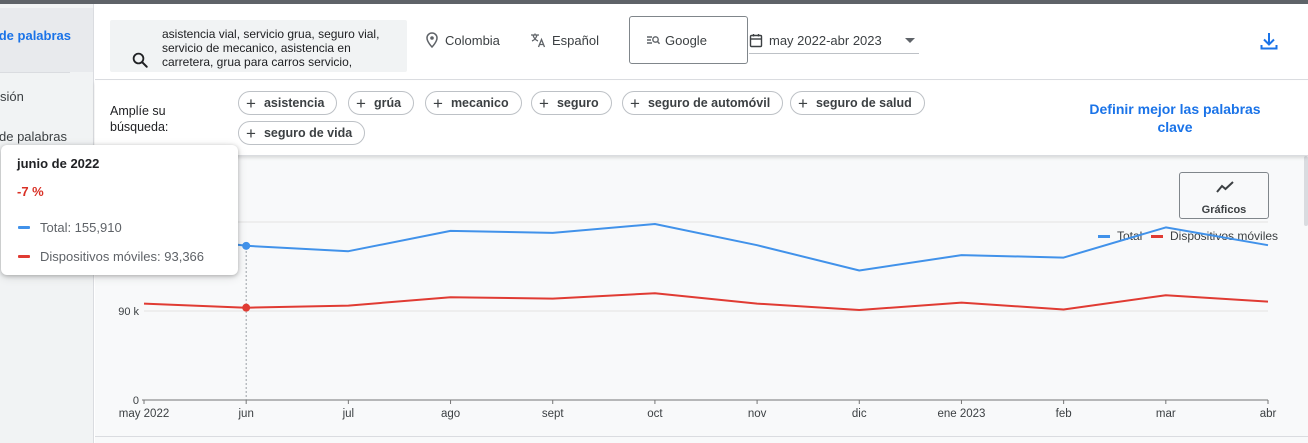 The width and height of the screenshot is (1308, 443). I want to click on language-filter: Español, so click(564, 40).